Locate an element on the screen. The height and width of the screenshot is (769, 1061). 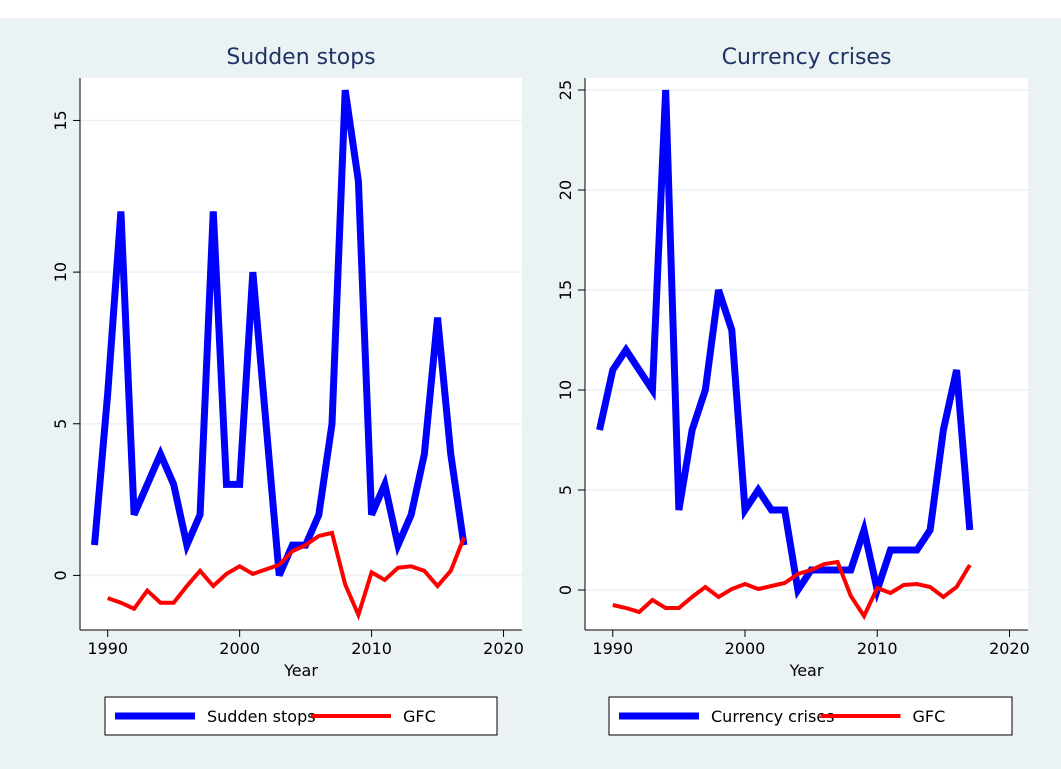
chart-title: Sudden stops is located at coordinates (300, 57).